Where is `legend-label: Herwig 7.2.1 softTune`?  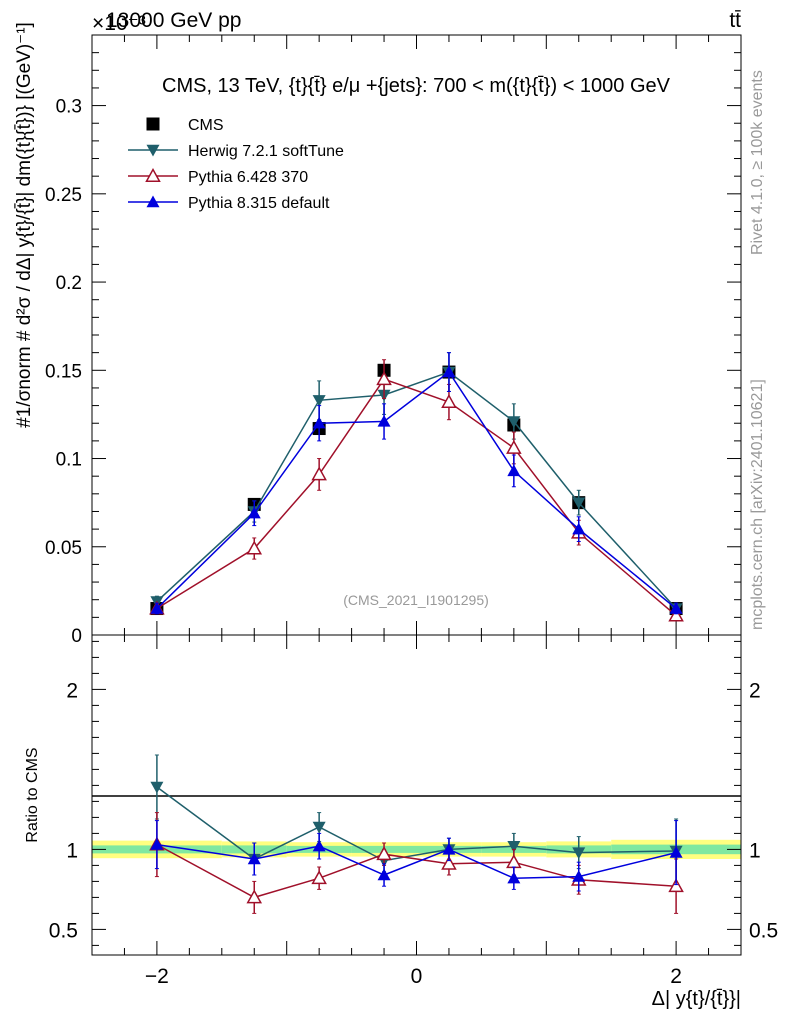 legend-label: Herwig 7.2.1 softTune is located at coordinates (266, 151).